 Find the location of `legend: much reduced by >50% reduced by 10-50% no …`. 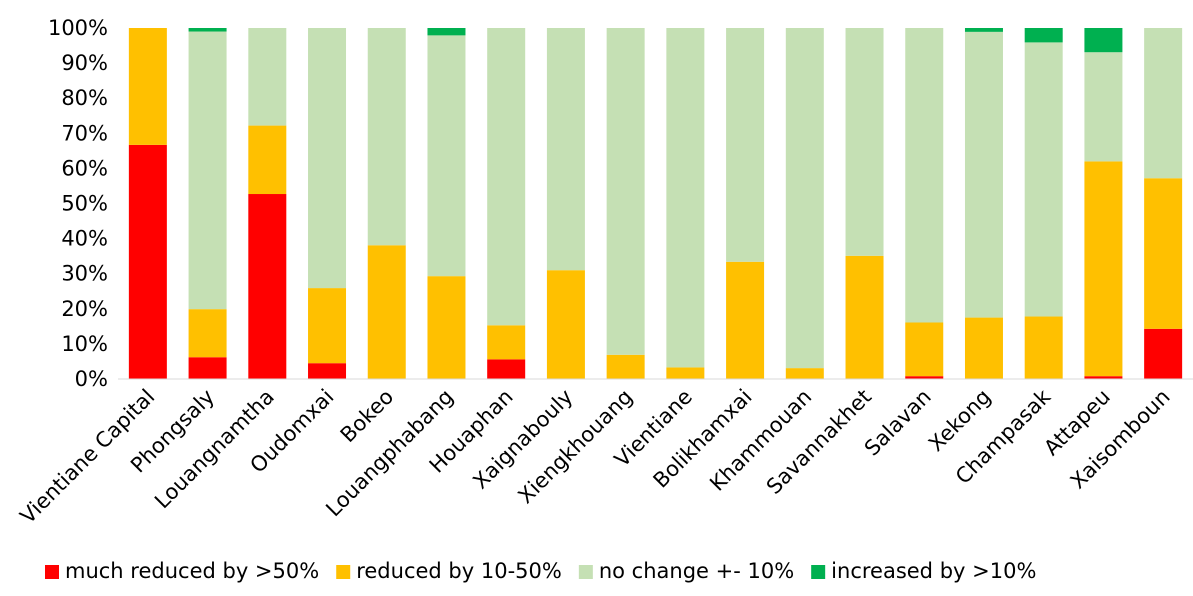

legend: much reduced by >50% reduced by 10-50% no … is located at coordinates (540, 571).